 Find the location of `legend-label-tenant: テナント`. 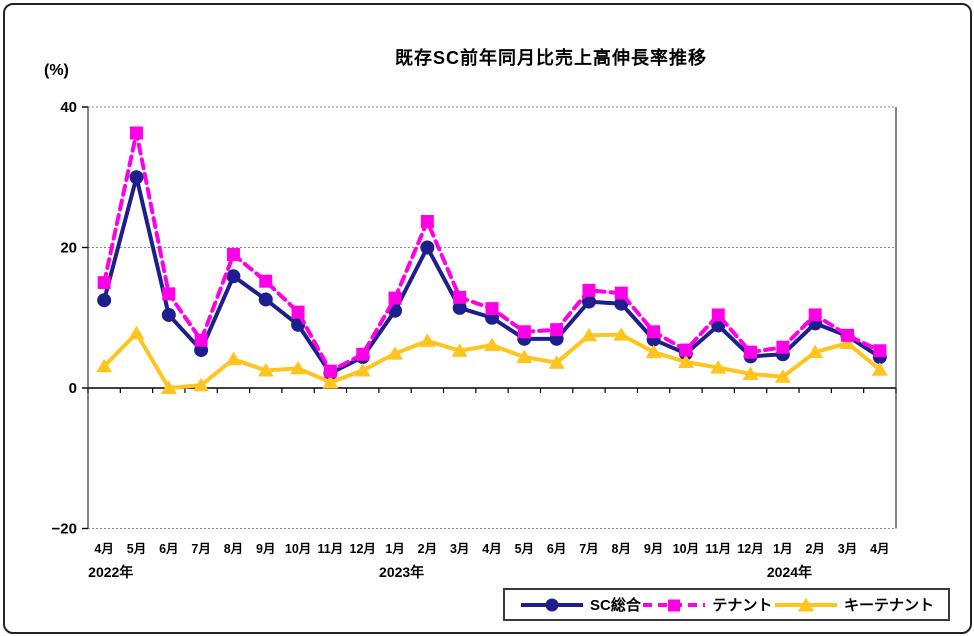

legend-label-tenant: テナント is located at coordinates (742, 605).